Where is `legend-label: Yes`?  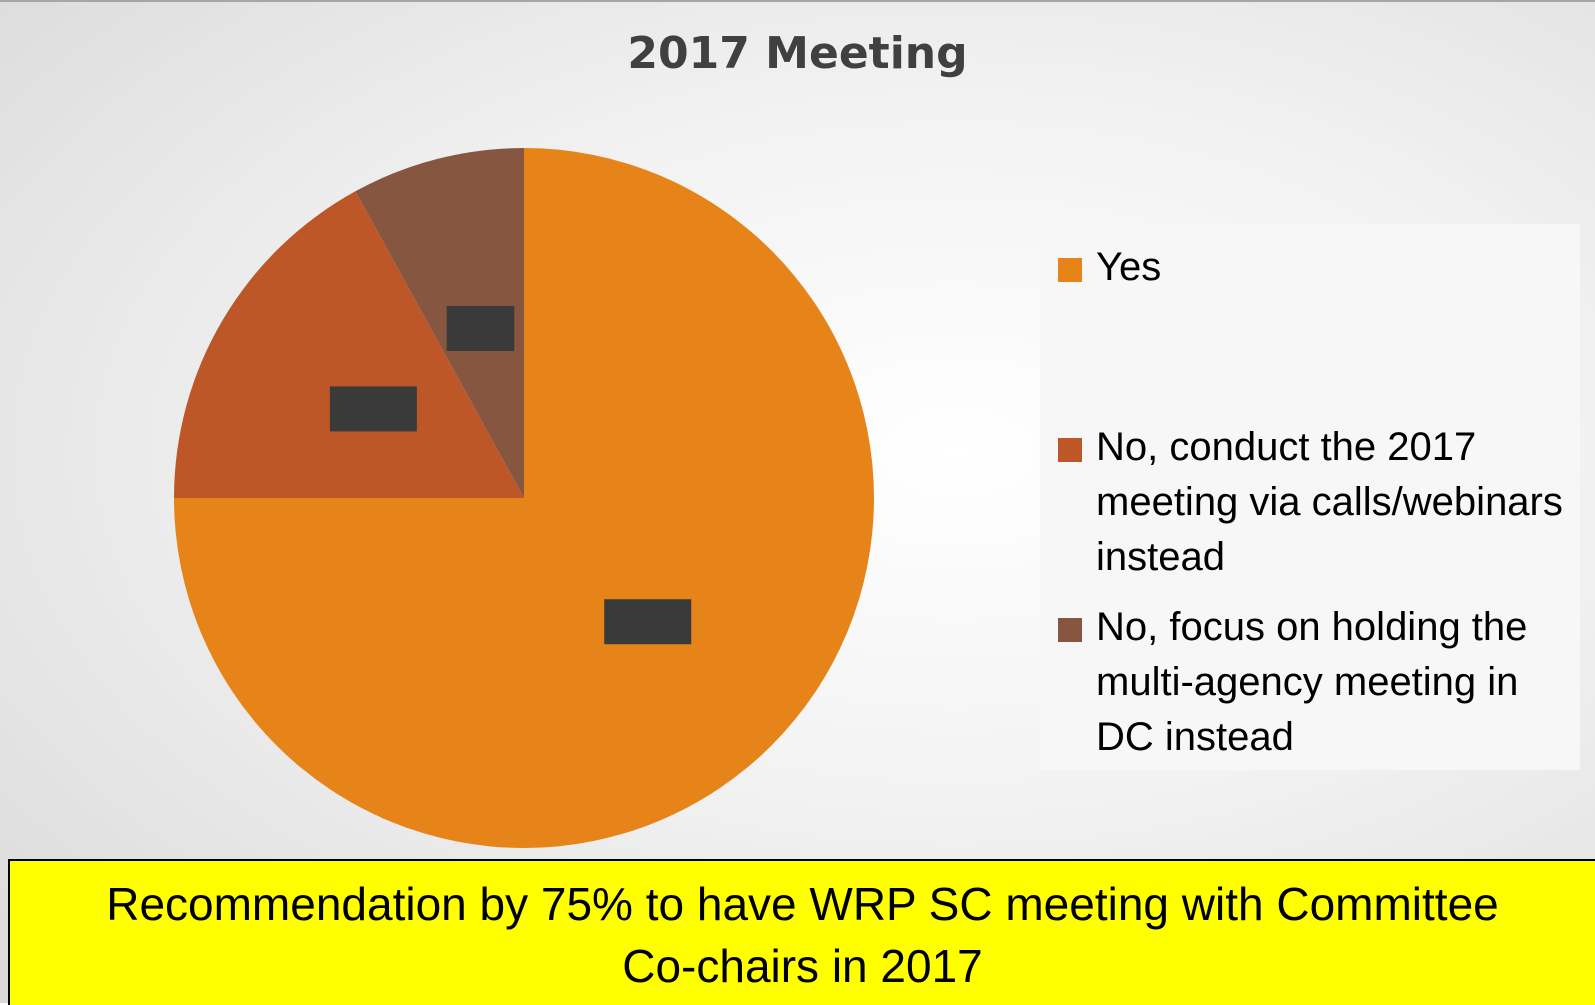
legend-label: Yes is located at coordinates (1129, 267).